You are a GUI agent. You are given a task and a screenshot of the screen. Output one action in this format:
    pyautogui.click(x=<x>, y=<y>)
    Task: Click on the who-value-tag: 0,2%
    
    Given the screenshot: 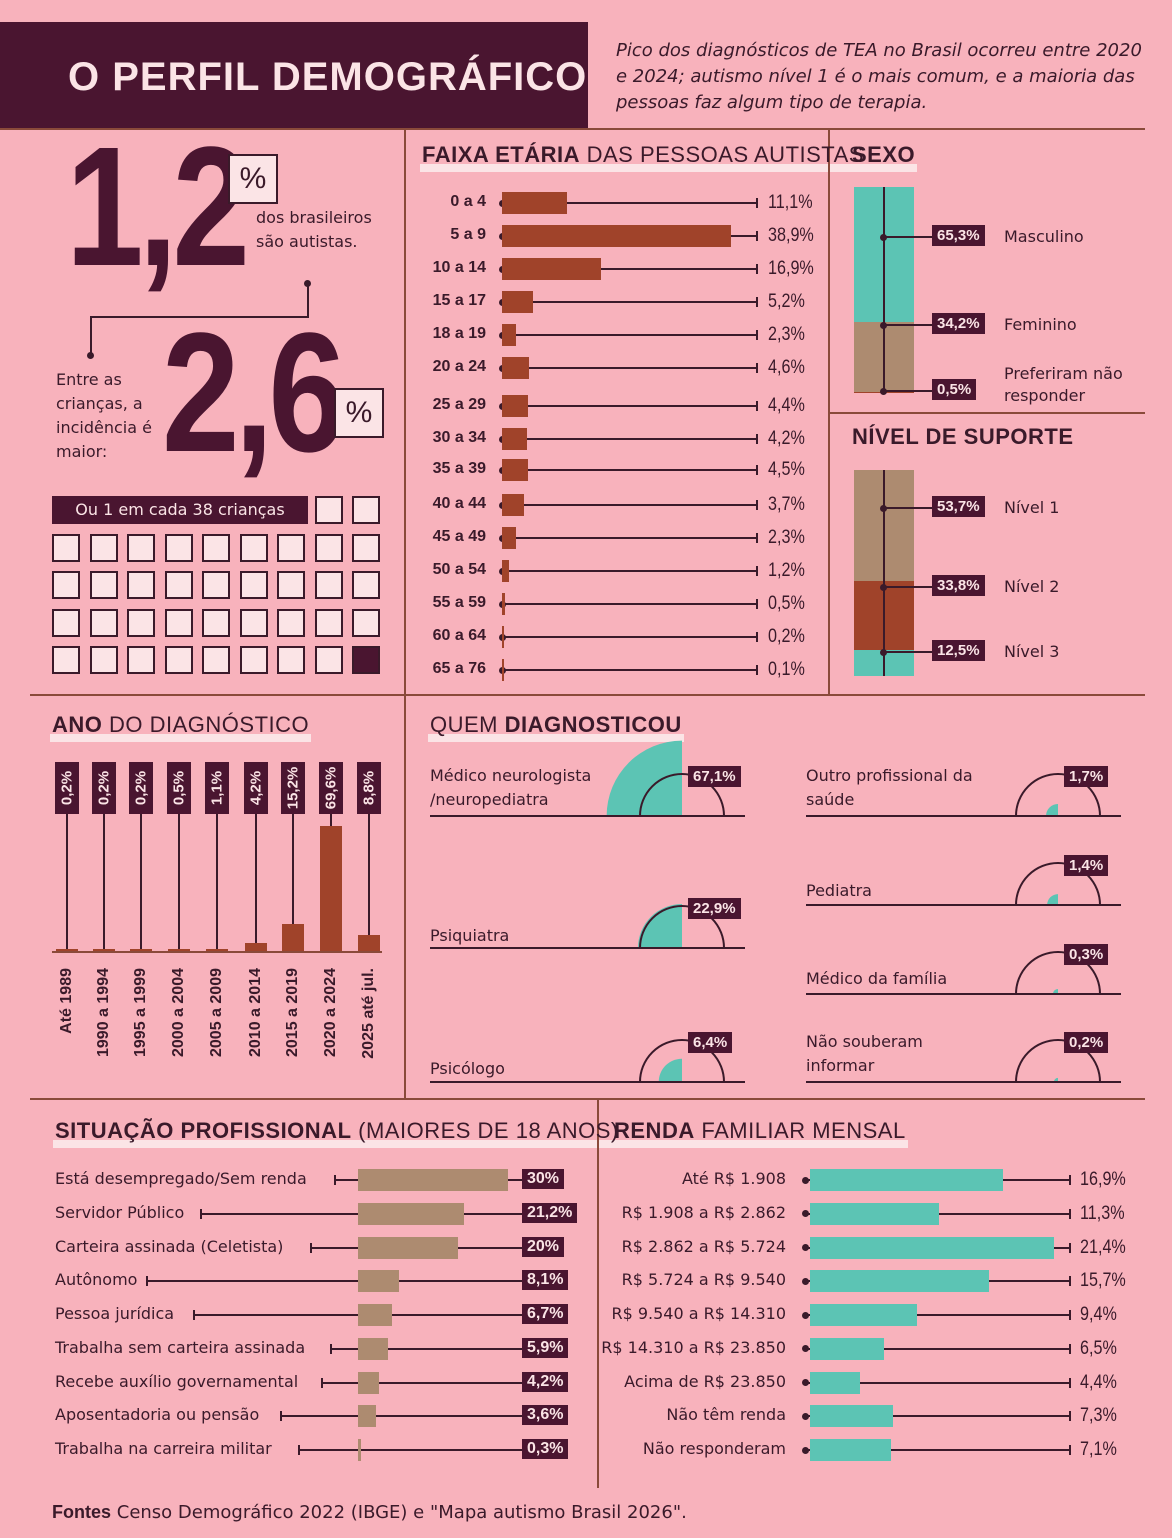 What is the action you would take?
    pyautogui.click(x=1086, y=1042)
    